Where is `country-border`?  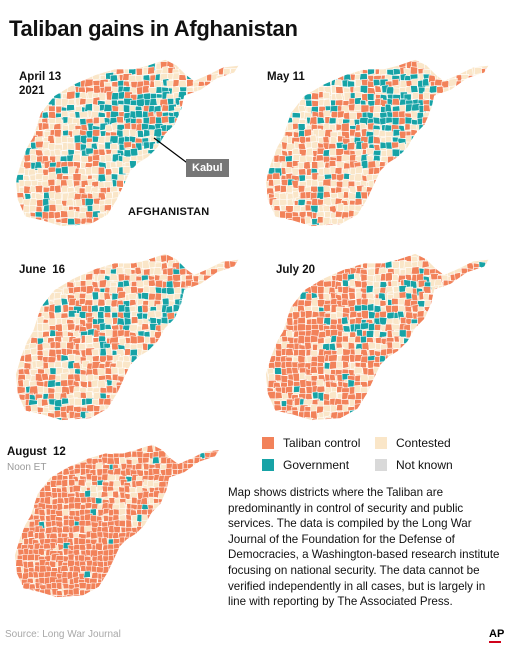
country-border is located at coordinates (127, 143).